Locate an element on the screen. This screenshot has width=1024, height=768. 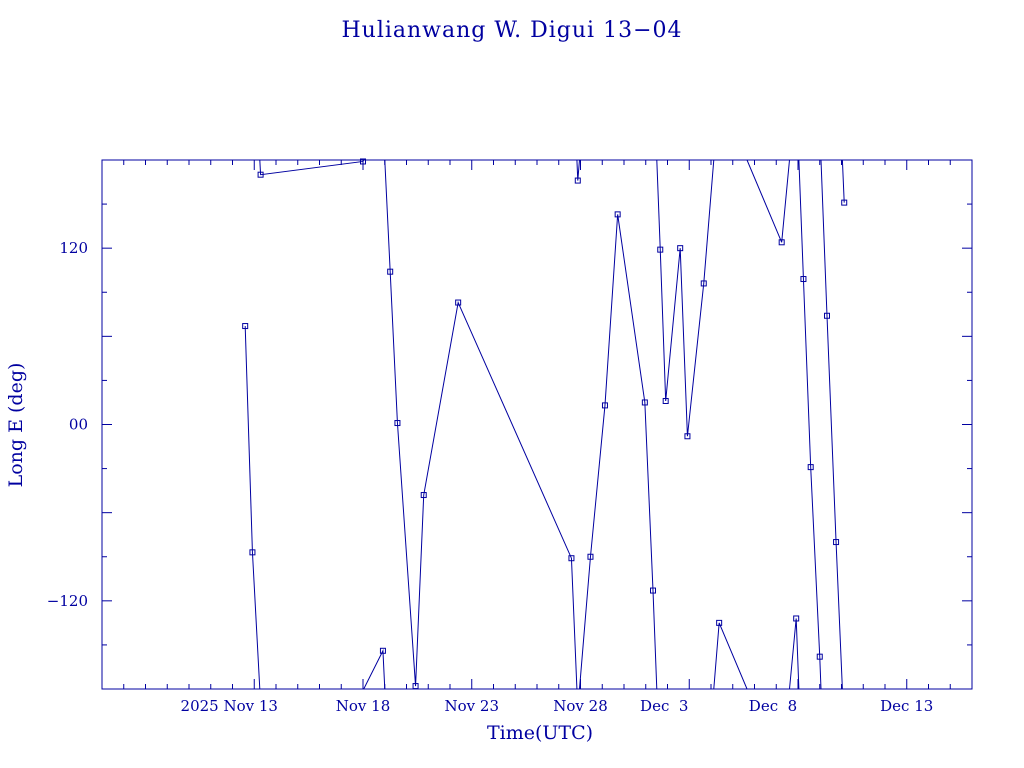
y-tick-label: 00 is located at coordinates (78, 425).